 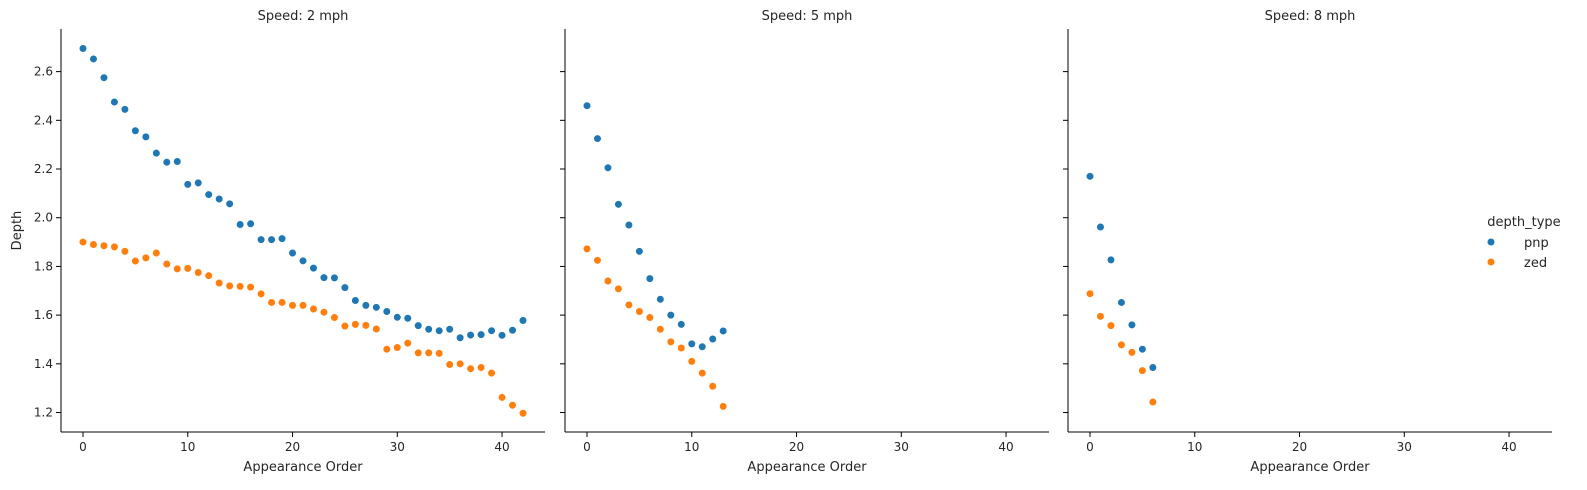 What do you see at coordinates (43, 266) in the screenshot?
I see `y-tick-label: 1.8` at bounding box center [43, 266].